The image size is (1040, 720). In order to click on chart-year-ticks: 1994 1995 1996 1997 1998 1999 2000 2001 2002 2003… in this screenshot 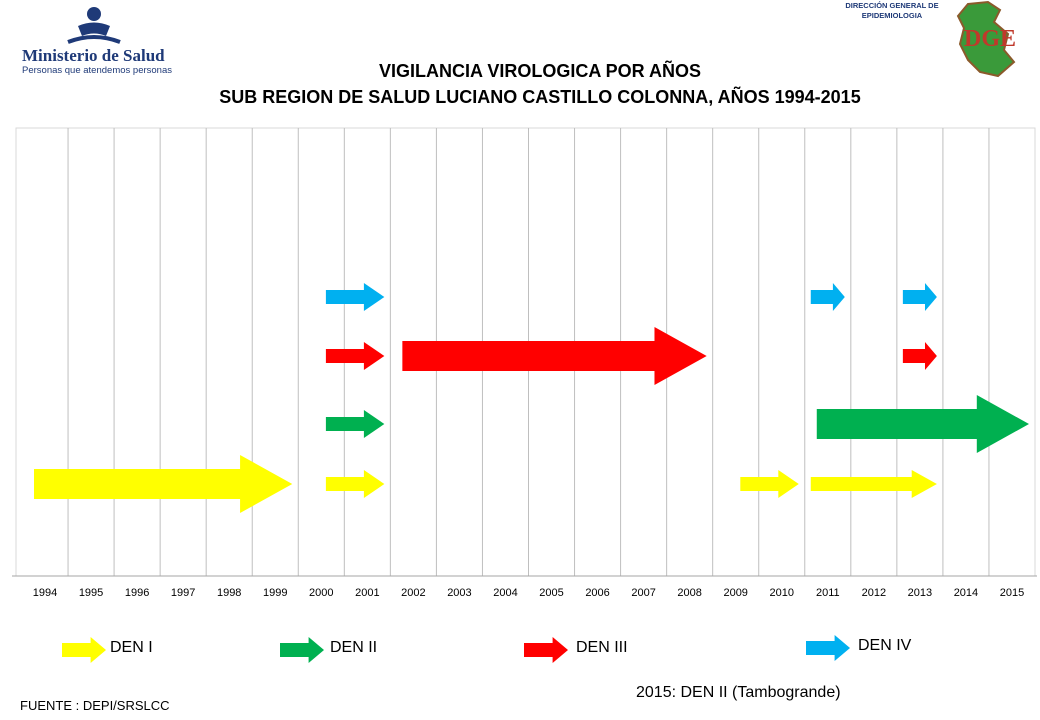, I will do `click(528, 593)`.